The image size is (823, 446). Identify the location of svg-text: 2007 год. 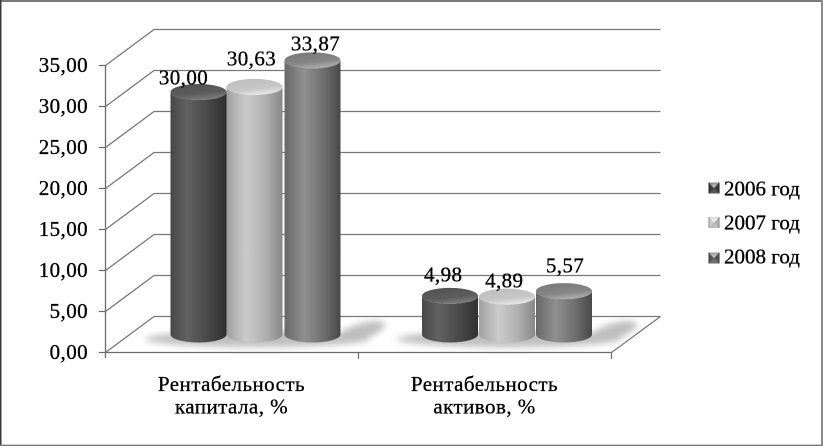
(762, 223).